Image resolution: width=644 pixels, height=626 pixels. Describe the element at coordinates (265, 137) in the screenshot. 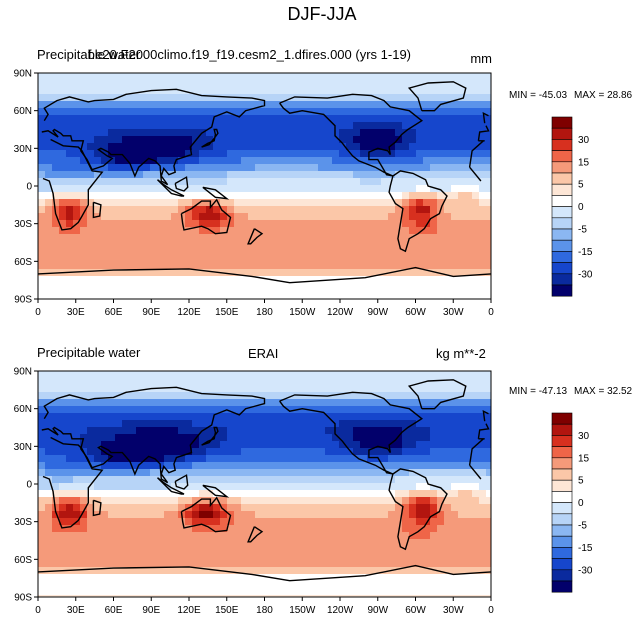

I see `coastline` at that location.